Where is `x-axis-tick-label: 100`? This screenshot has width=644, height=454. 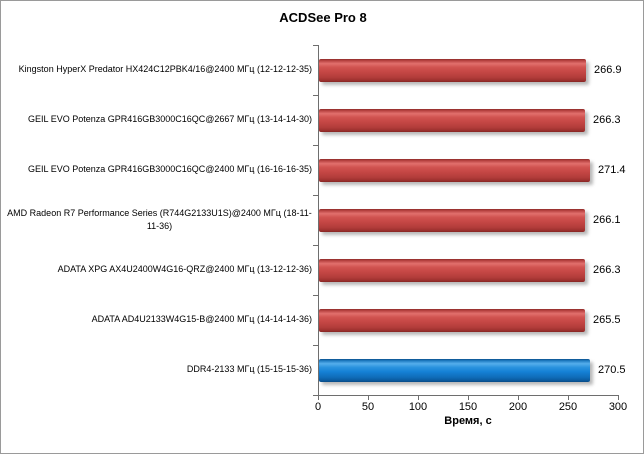 x-axis-tick-label: 100 is located at coordinates (418, 407).